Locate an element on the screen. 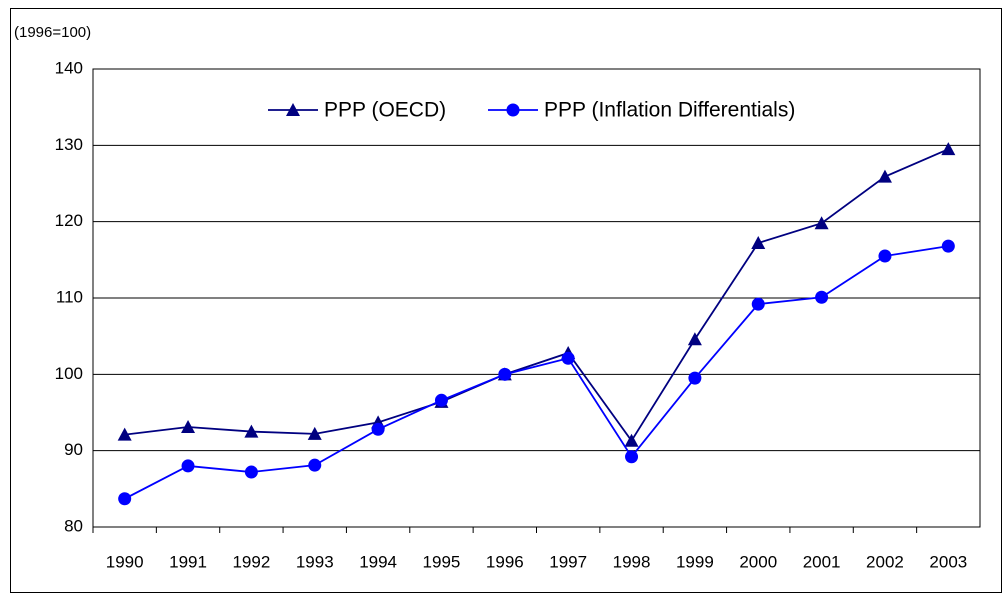  x-tick-label: 1995 is located at coordinates (442, 561).